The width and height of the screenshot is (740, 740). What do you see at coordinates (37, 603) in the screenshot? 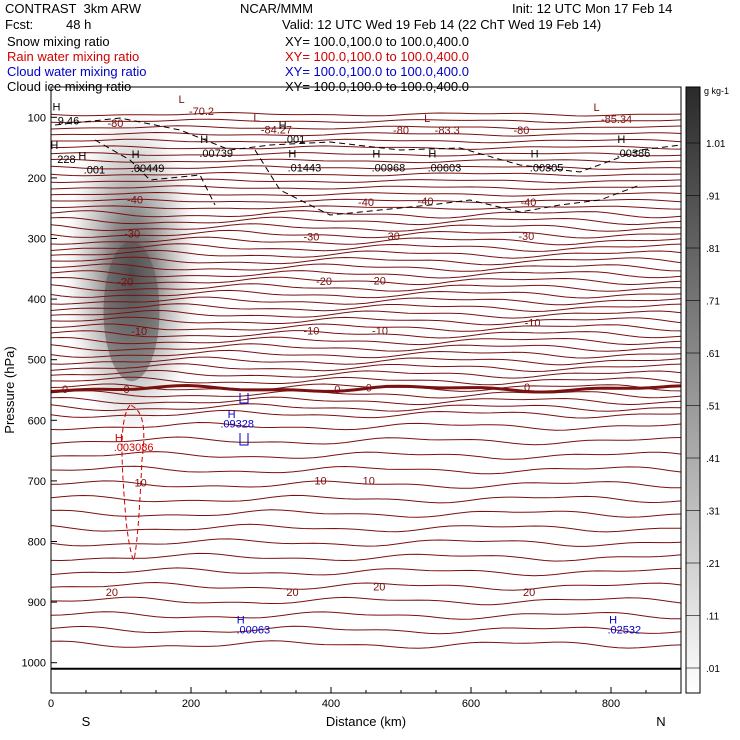
I see `y-tick-label: 900` at bounding box center [37, 603].